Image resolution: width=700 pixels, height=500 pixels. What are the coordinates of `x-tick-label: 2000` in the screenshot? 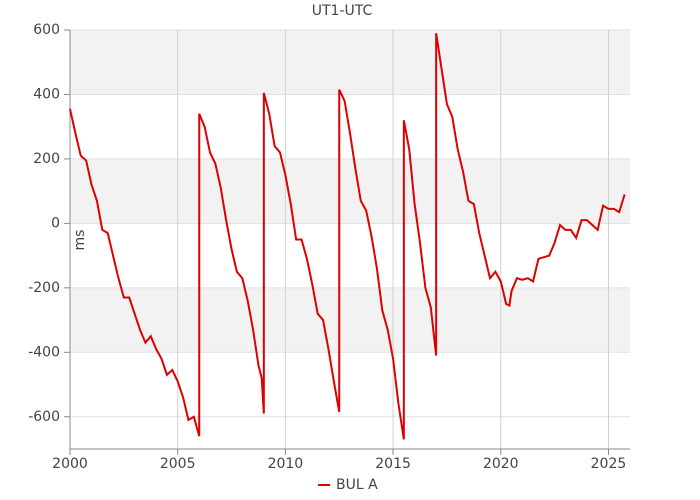 It's located at (70, 464).